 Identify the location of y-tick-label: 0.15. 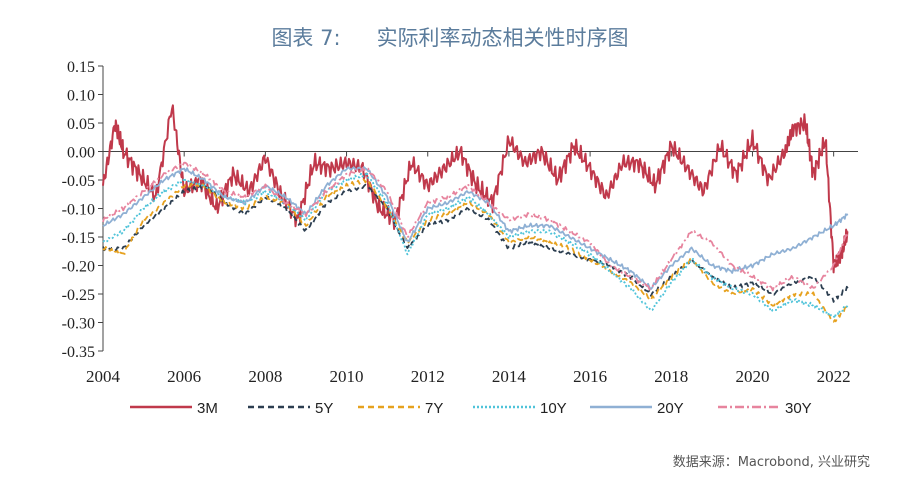
(81, 67).